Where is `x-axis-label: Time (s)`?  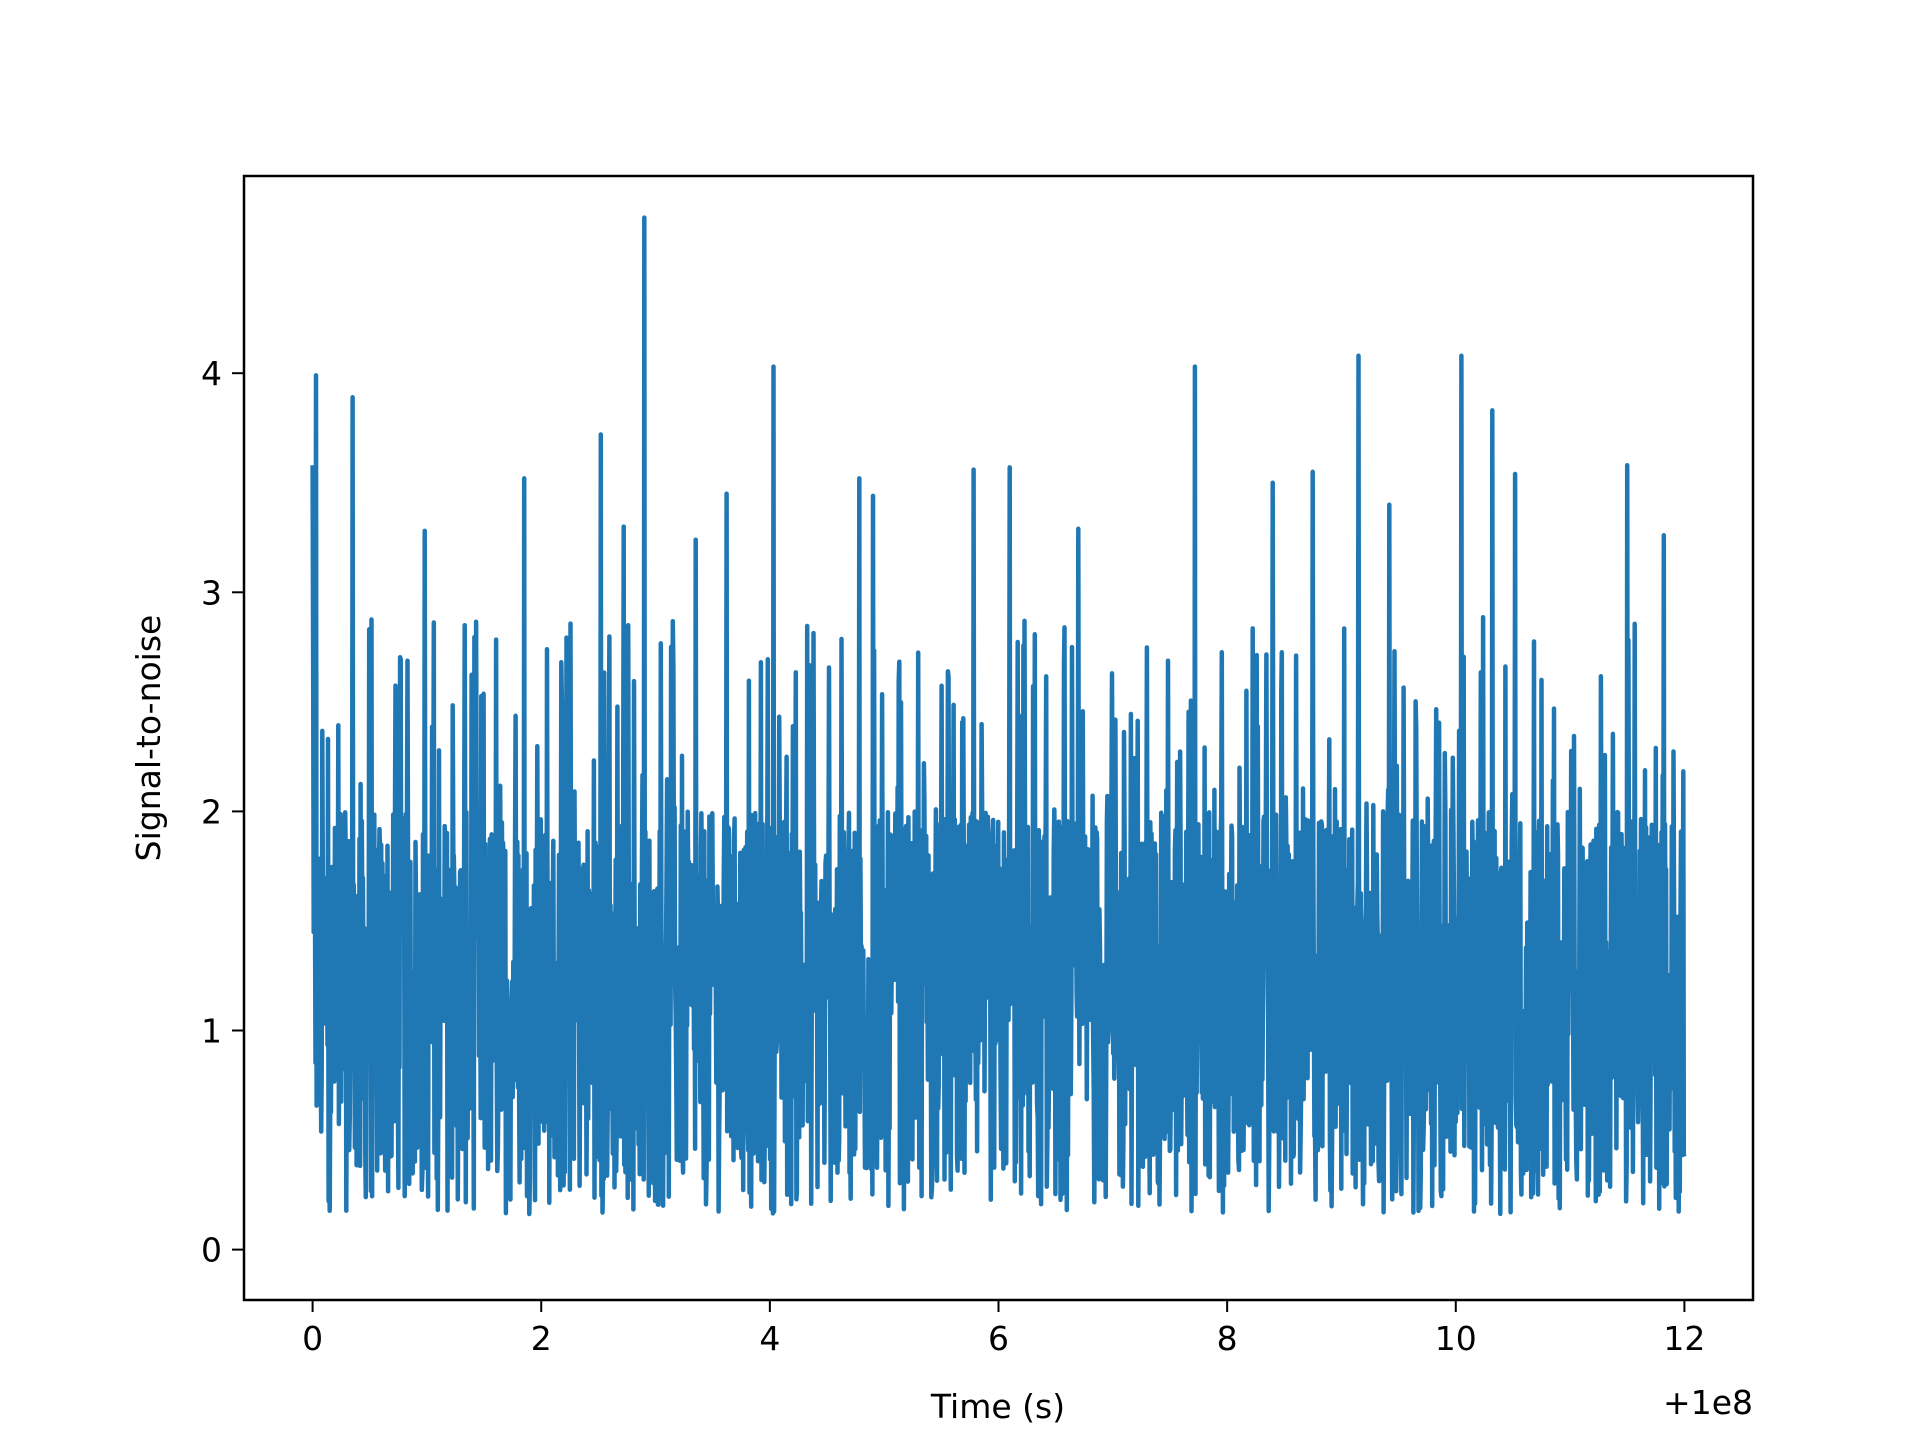 x-axis-label: Time (s) is located at coordinates (997, 1406).